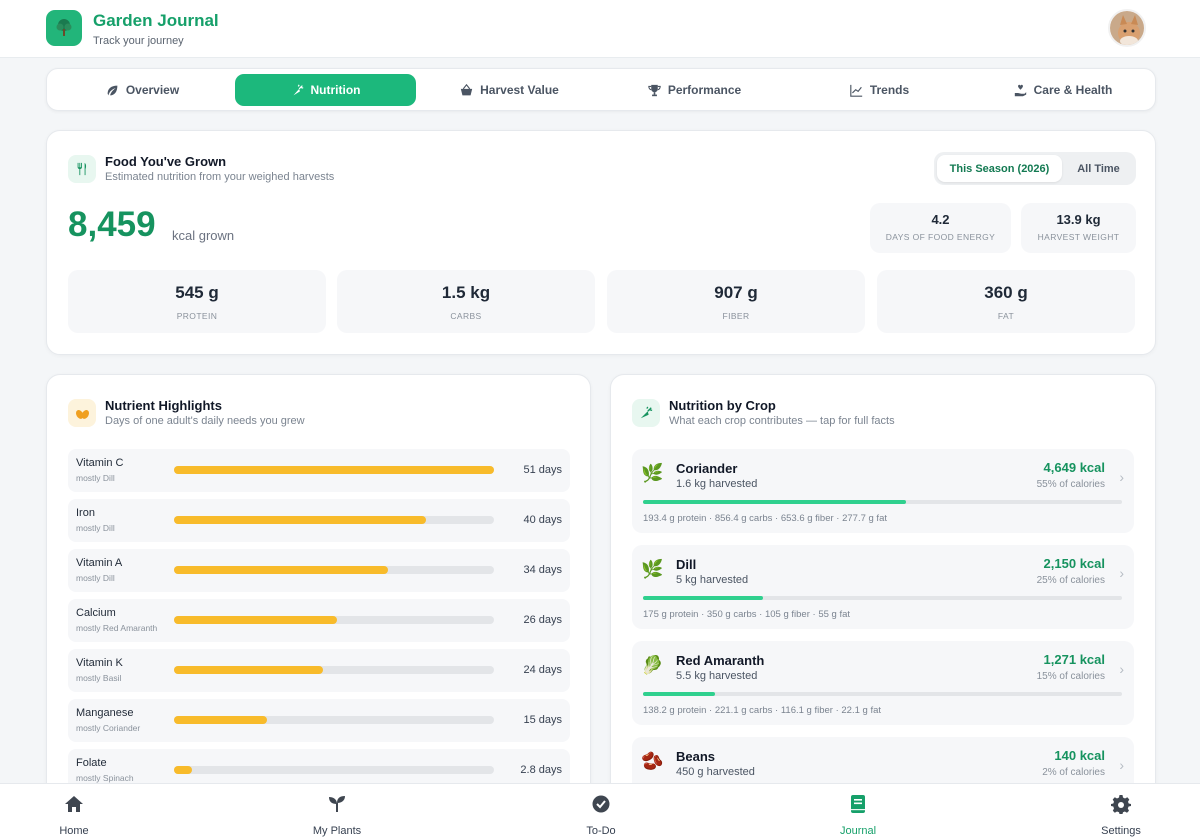 The width and height of the screenshot is (1200, 840). I want to click on crop-kcal: 4,649 kcal, so click(1074, 467).